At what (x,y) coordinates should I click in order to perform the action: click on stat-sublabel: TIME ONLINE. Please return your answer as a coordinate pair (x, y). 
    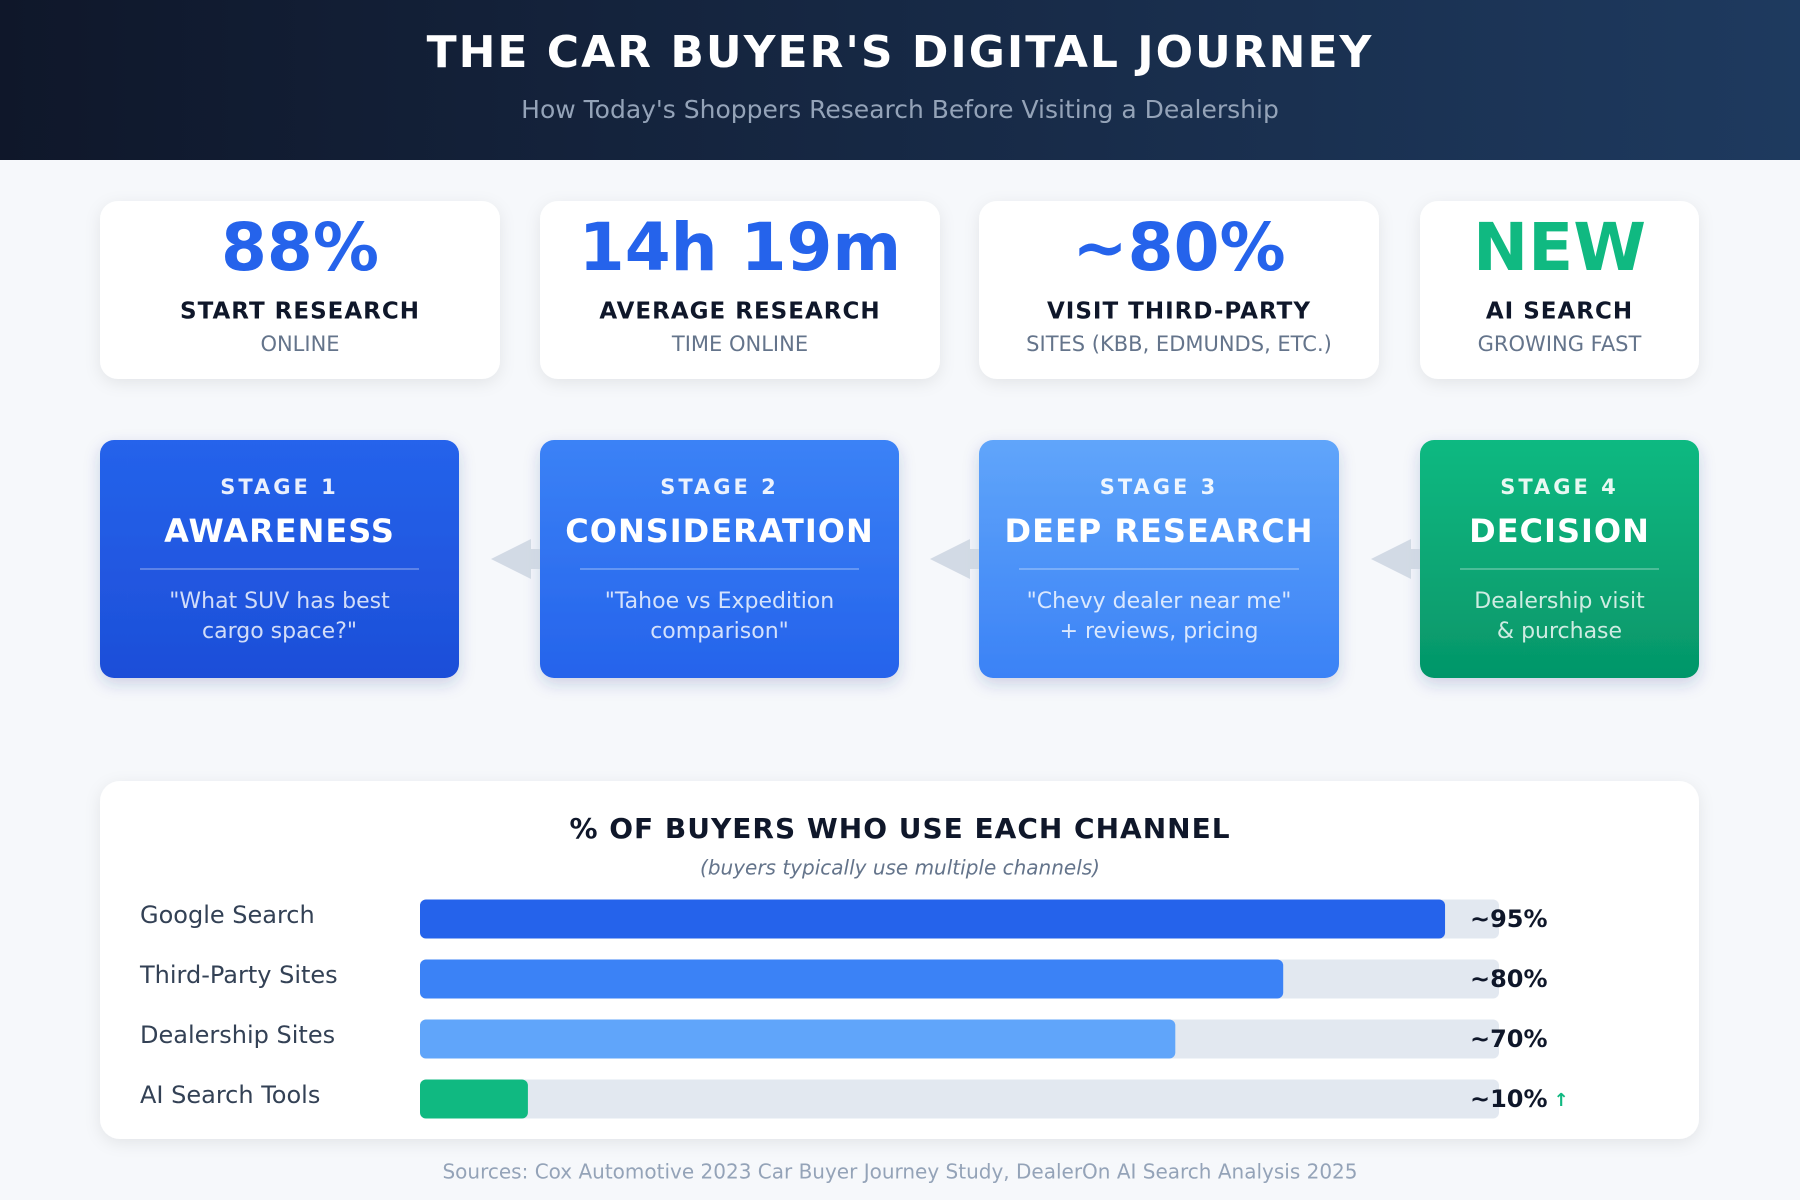
    Looking at the image, I should click on (739, 344).